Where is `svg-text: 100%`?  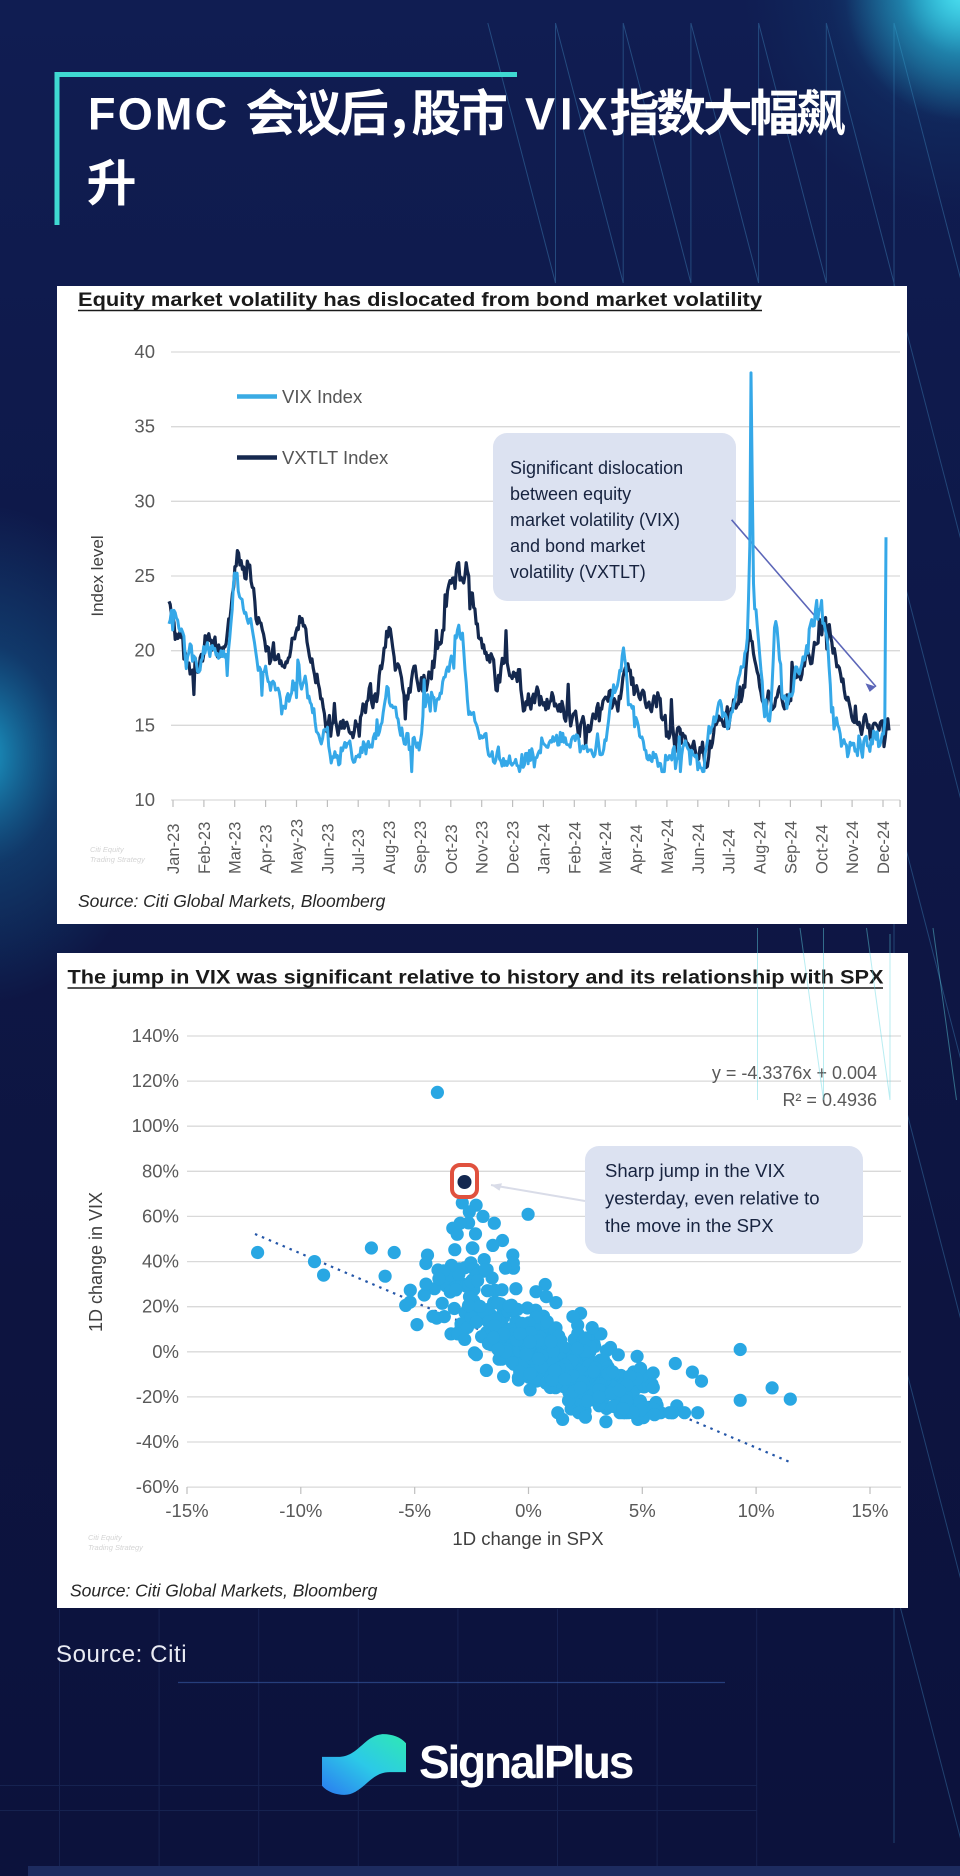
svg-text: 100% is located at coordinates (155, 1125).